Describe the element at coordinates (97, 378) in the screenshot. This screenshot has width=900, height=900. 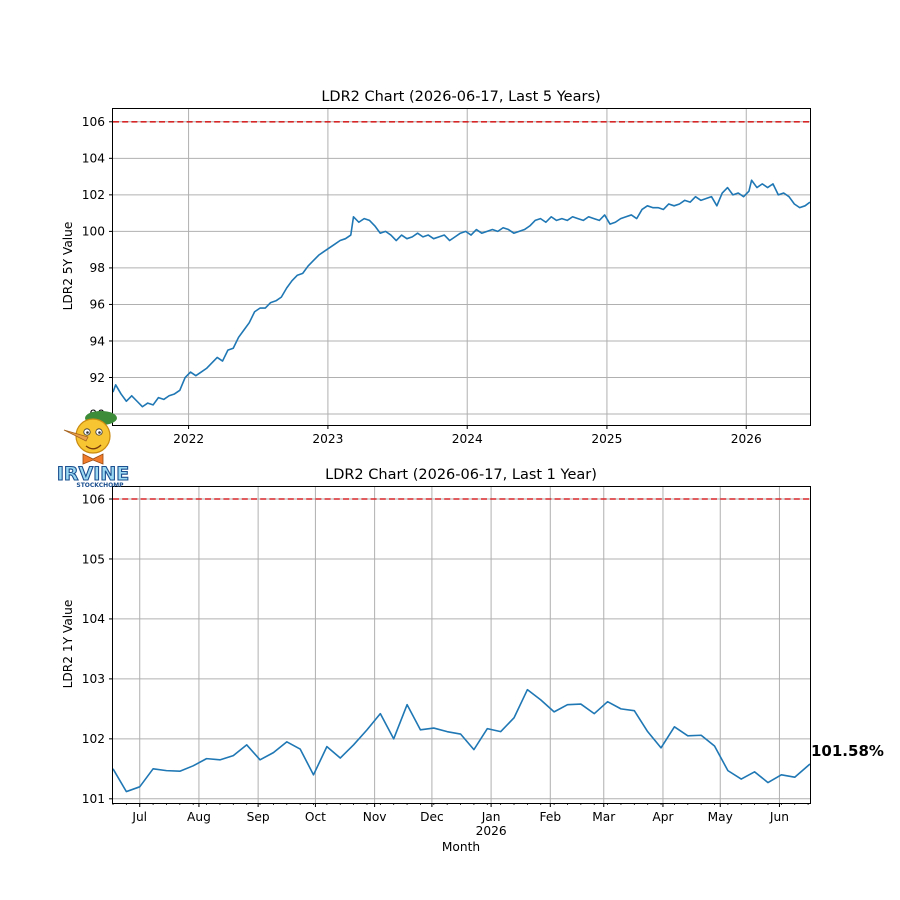
I see `y-tick-label: 92` at that location.